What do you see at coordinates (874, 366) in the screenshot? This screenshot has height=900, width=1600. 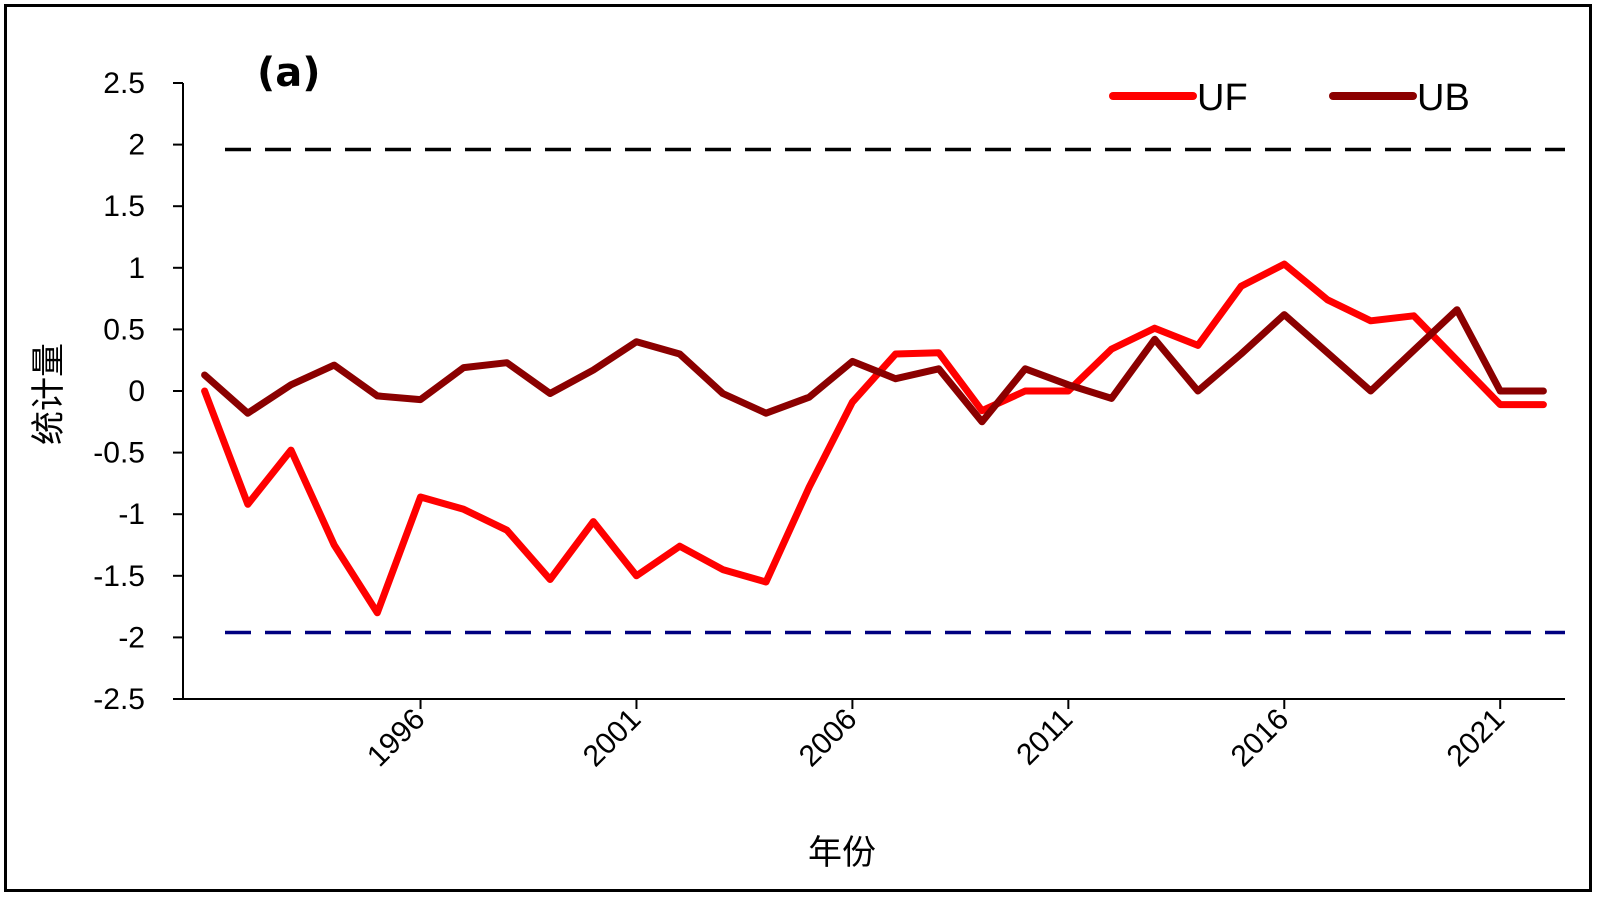 I see `series-line-ub` at bounding box center [874, 366].